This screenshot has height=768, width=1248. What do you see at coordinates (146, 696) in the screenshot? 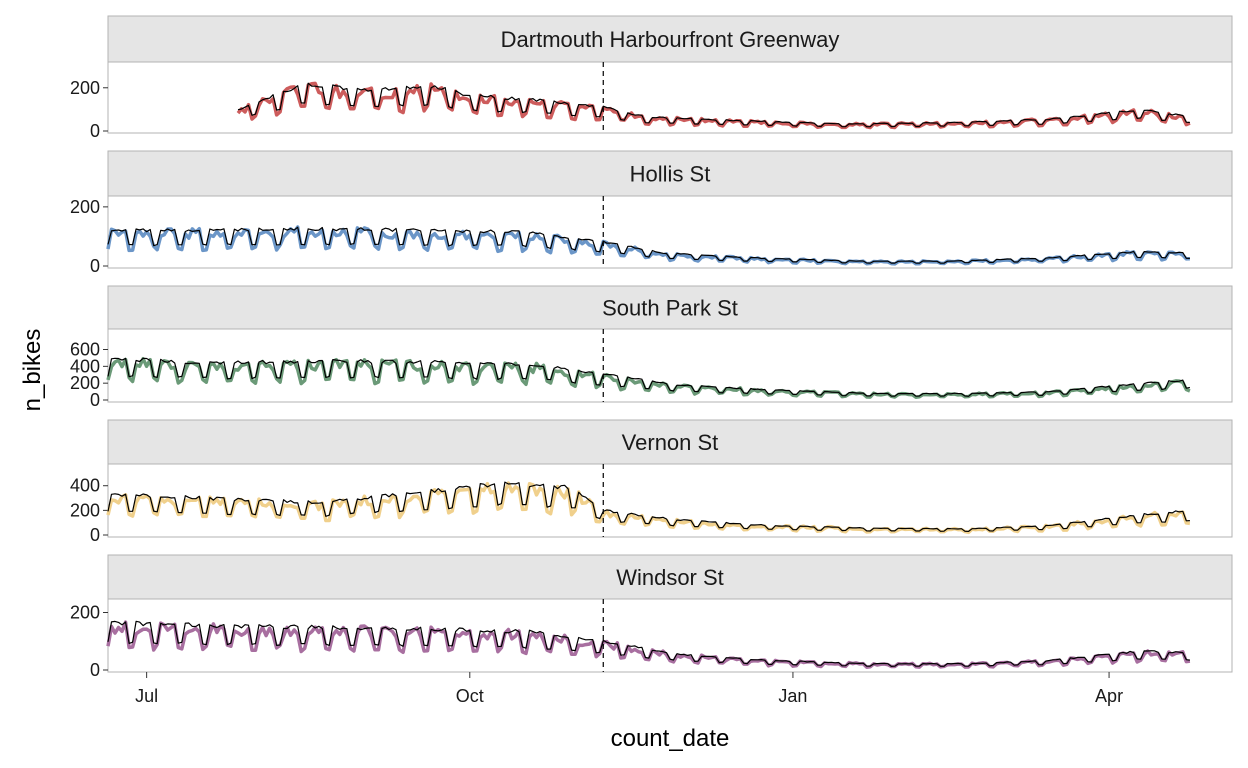
I see `x-tick-label: Jul` at bounding box center [146, 696].